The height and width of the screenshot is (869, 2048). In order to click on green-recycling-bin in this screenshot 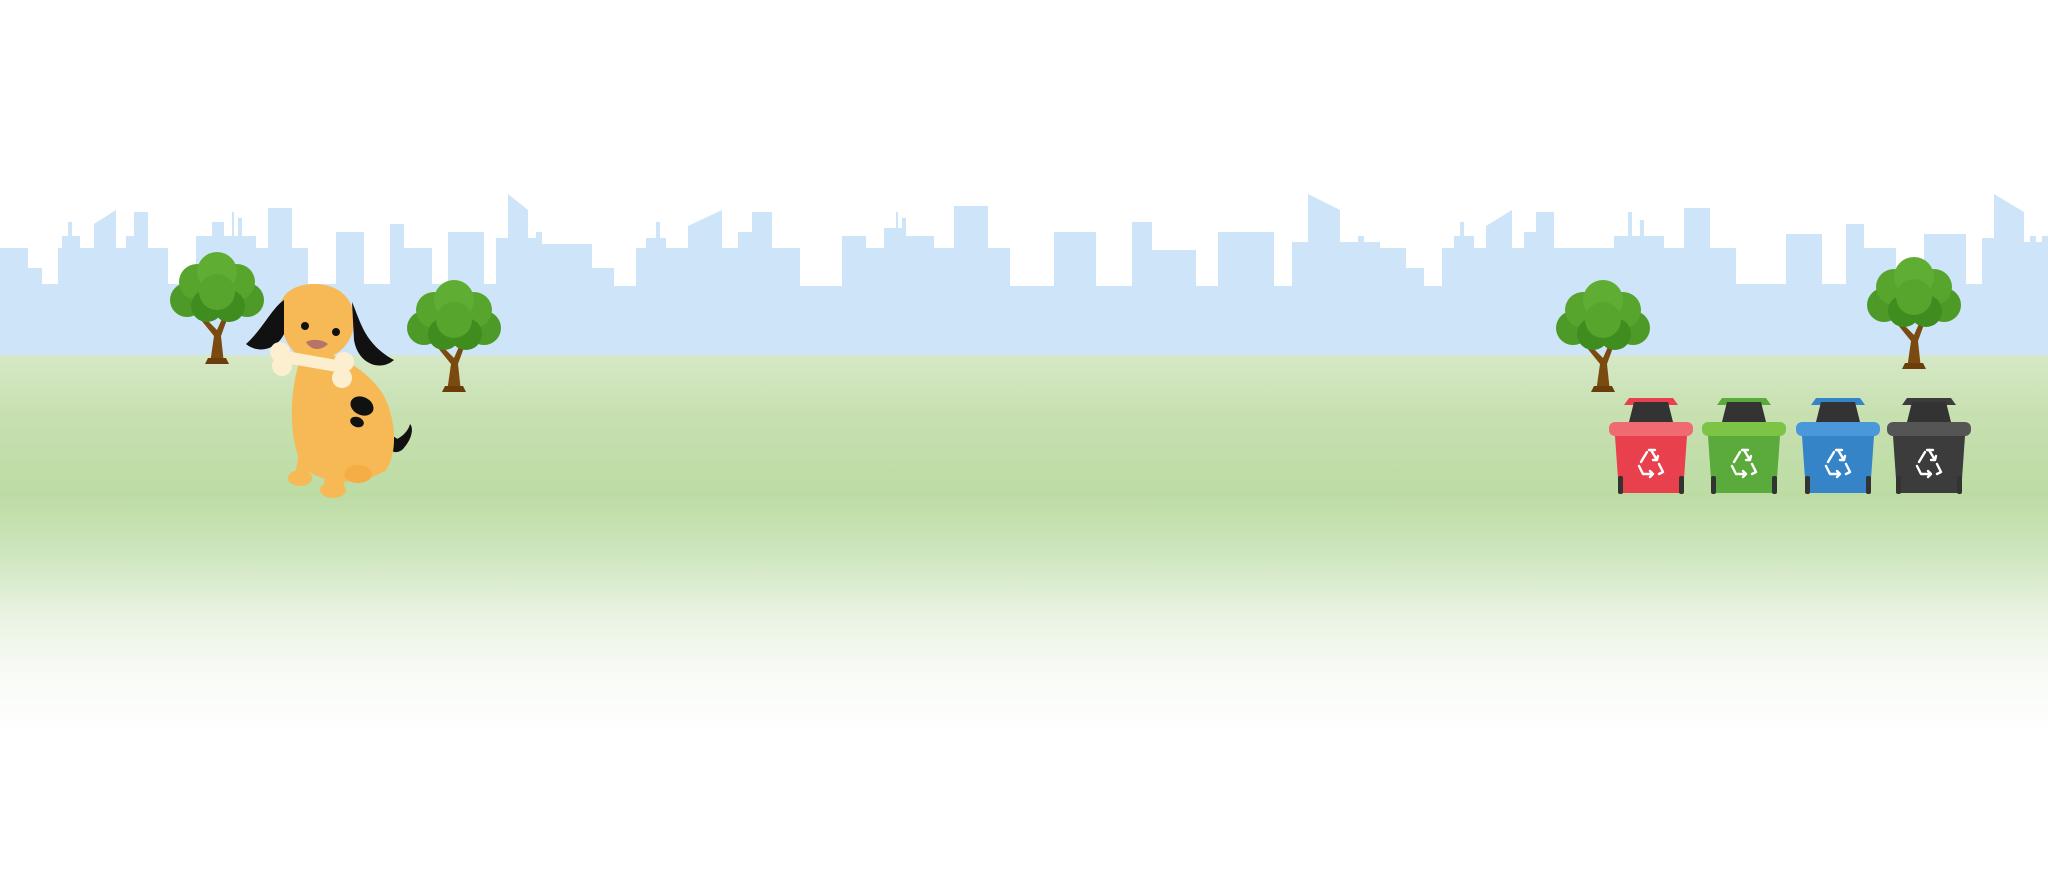, I will do `click(1744, 446)`.